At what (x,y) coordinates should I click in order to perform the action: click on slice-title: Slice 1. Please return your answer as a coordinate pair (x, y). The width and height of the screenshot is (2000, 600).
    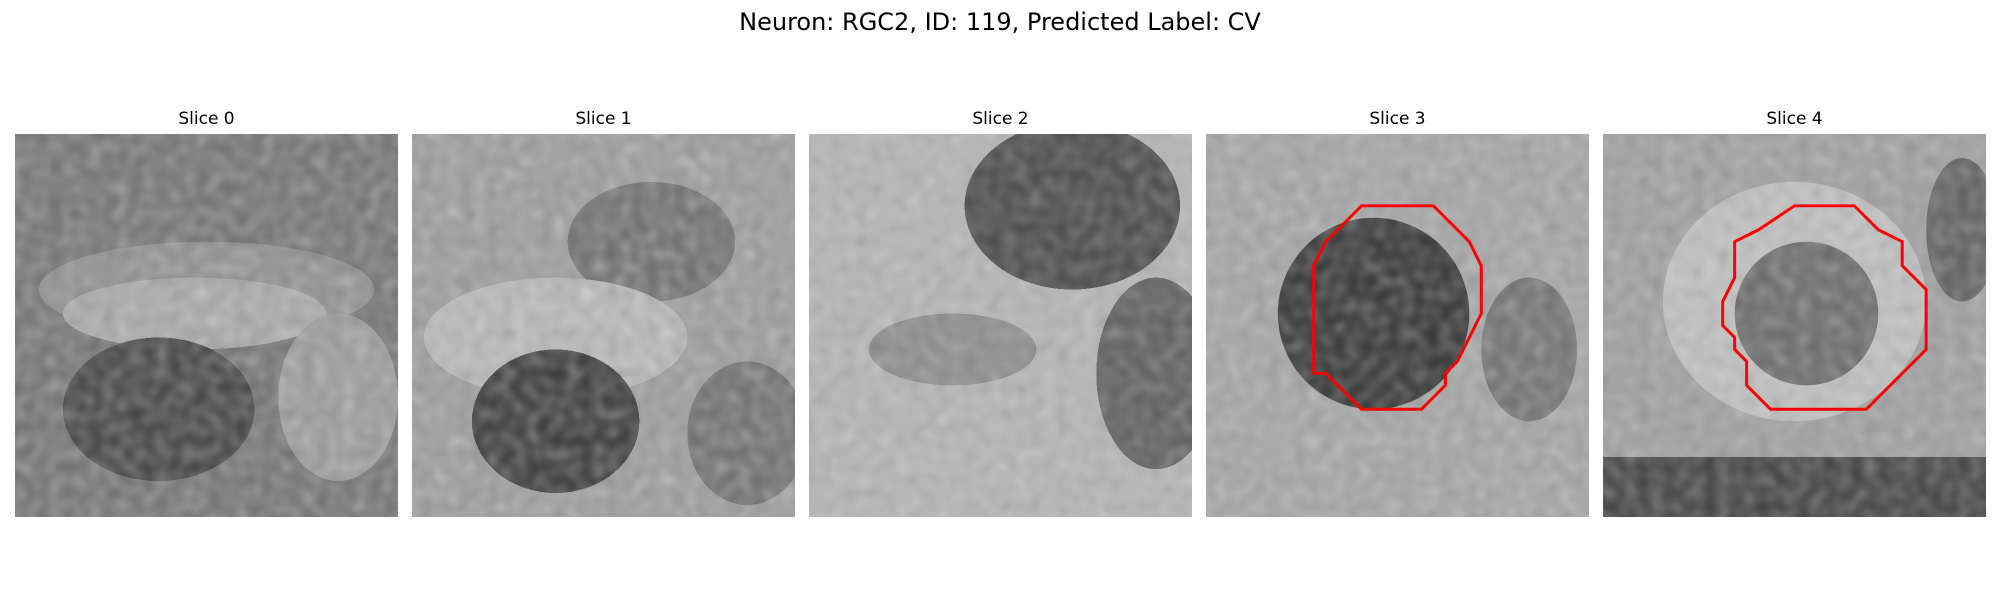
    Looking at the image, I should click on (603, 119).